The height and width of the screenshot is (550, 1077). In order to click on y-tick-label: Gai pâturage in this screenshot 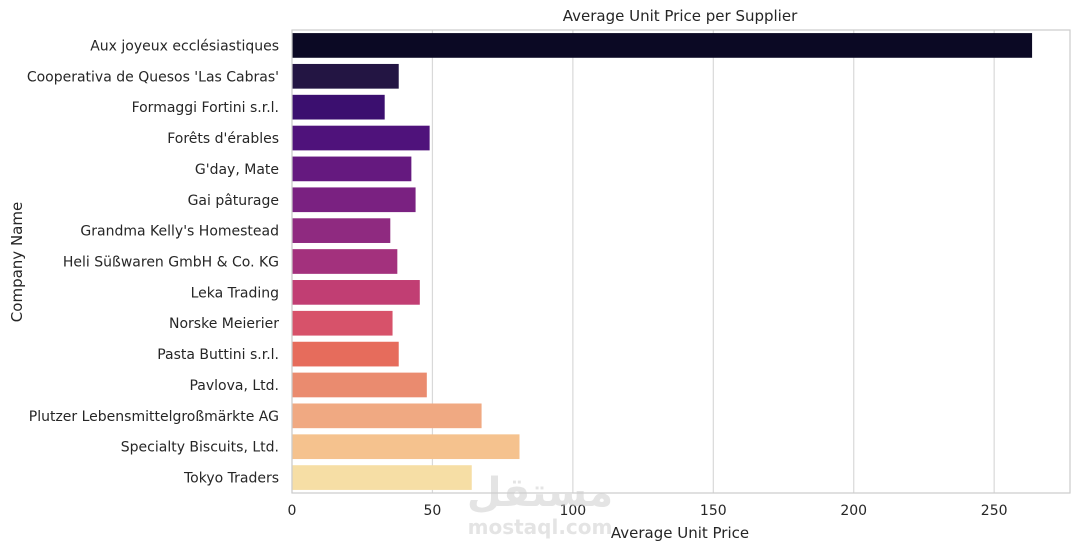, I will do `click(233, 201)`.